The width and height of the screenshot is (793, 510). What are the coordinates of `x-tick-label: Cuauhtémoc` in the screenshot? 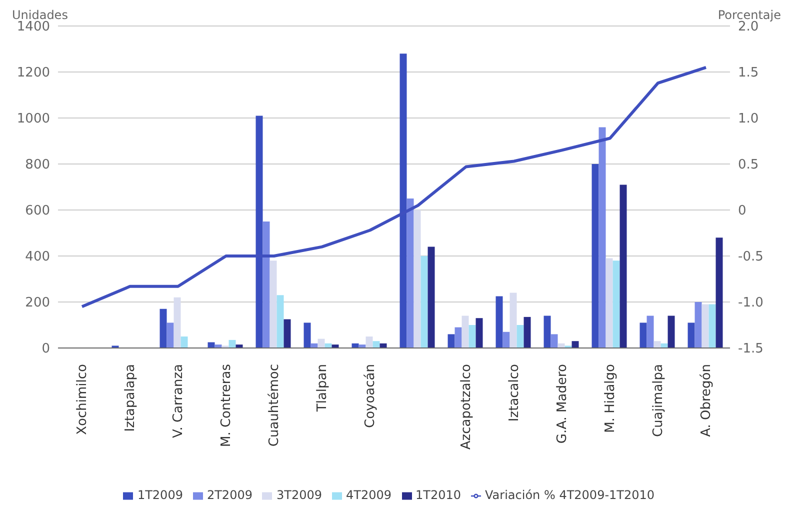 It's located at (274, 405).